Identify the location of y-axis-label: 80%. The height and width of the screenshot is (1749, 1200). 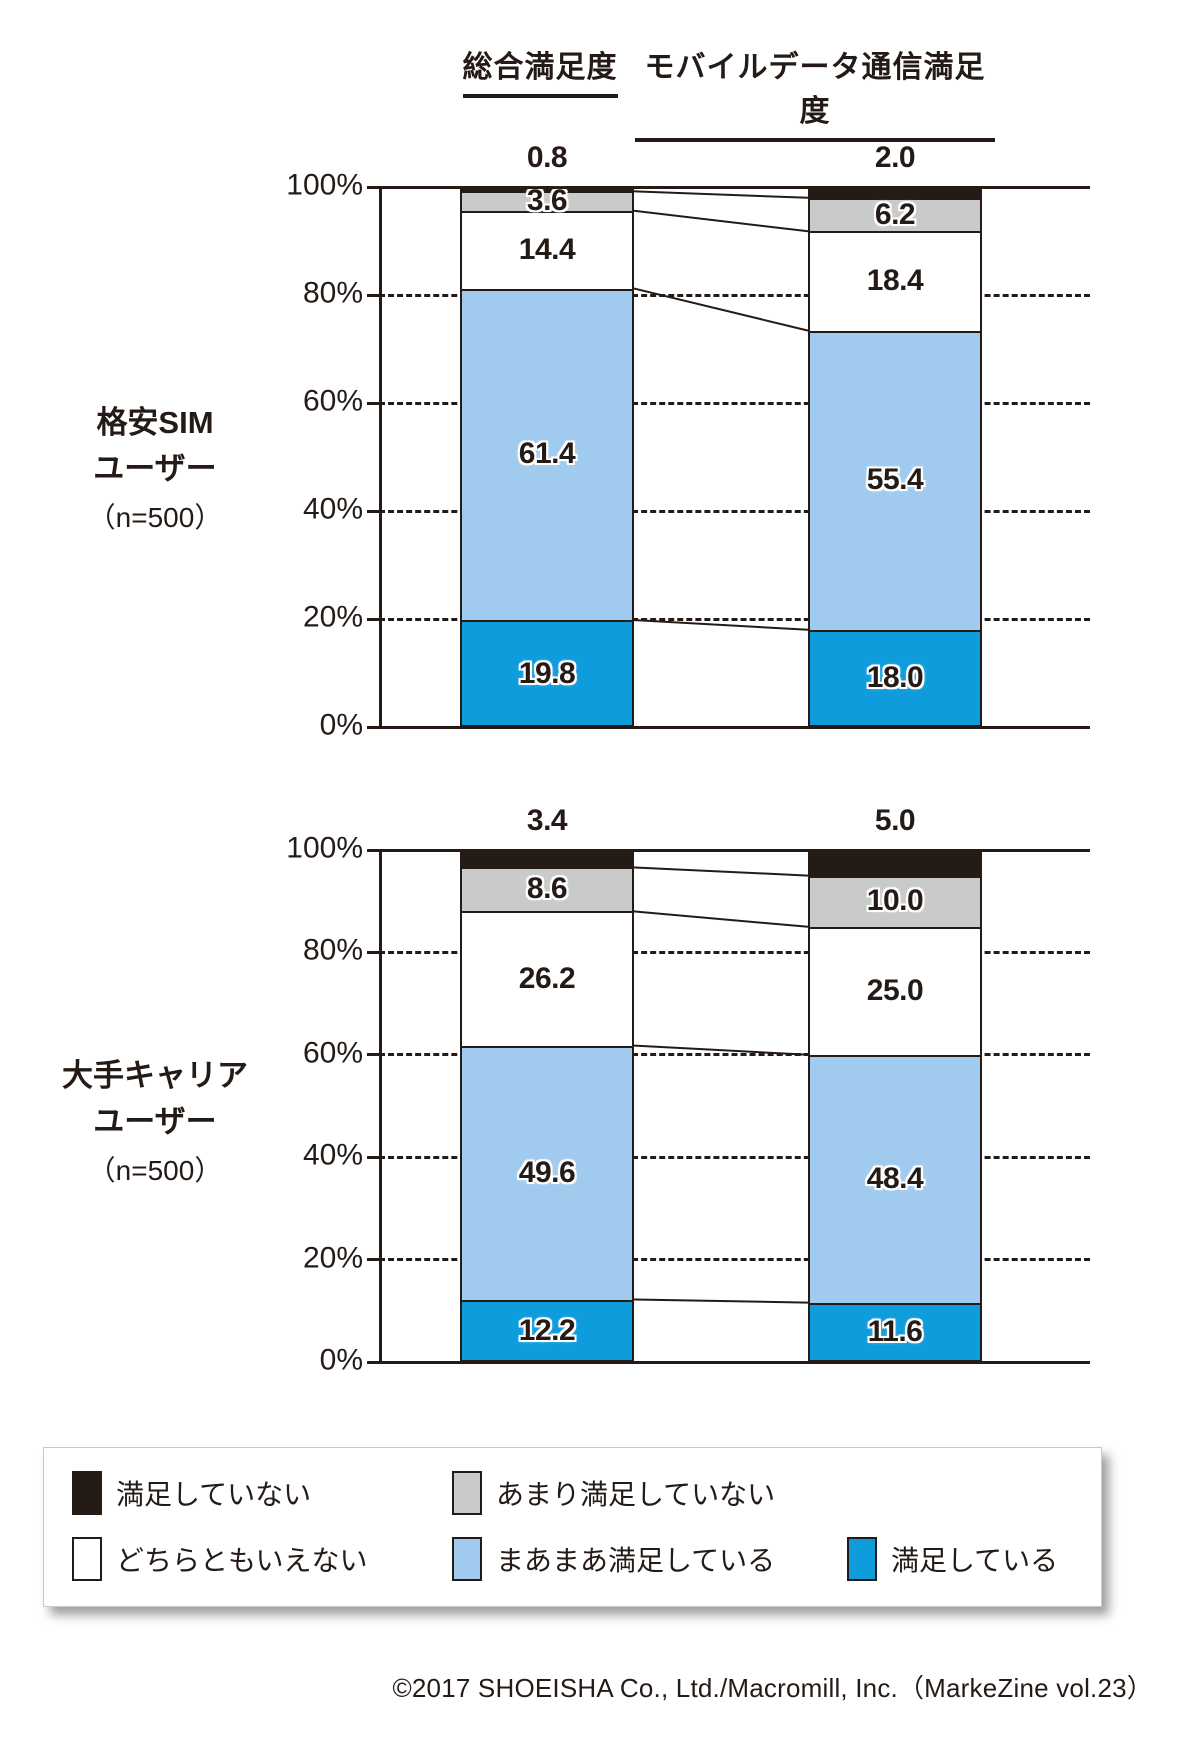
(332, 293).